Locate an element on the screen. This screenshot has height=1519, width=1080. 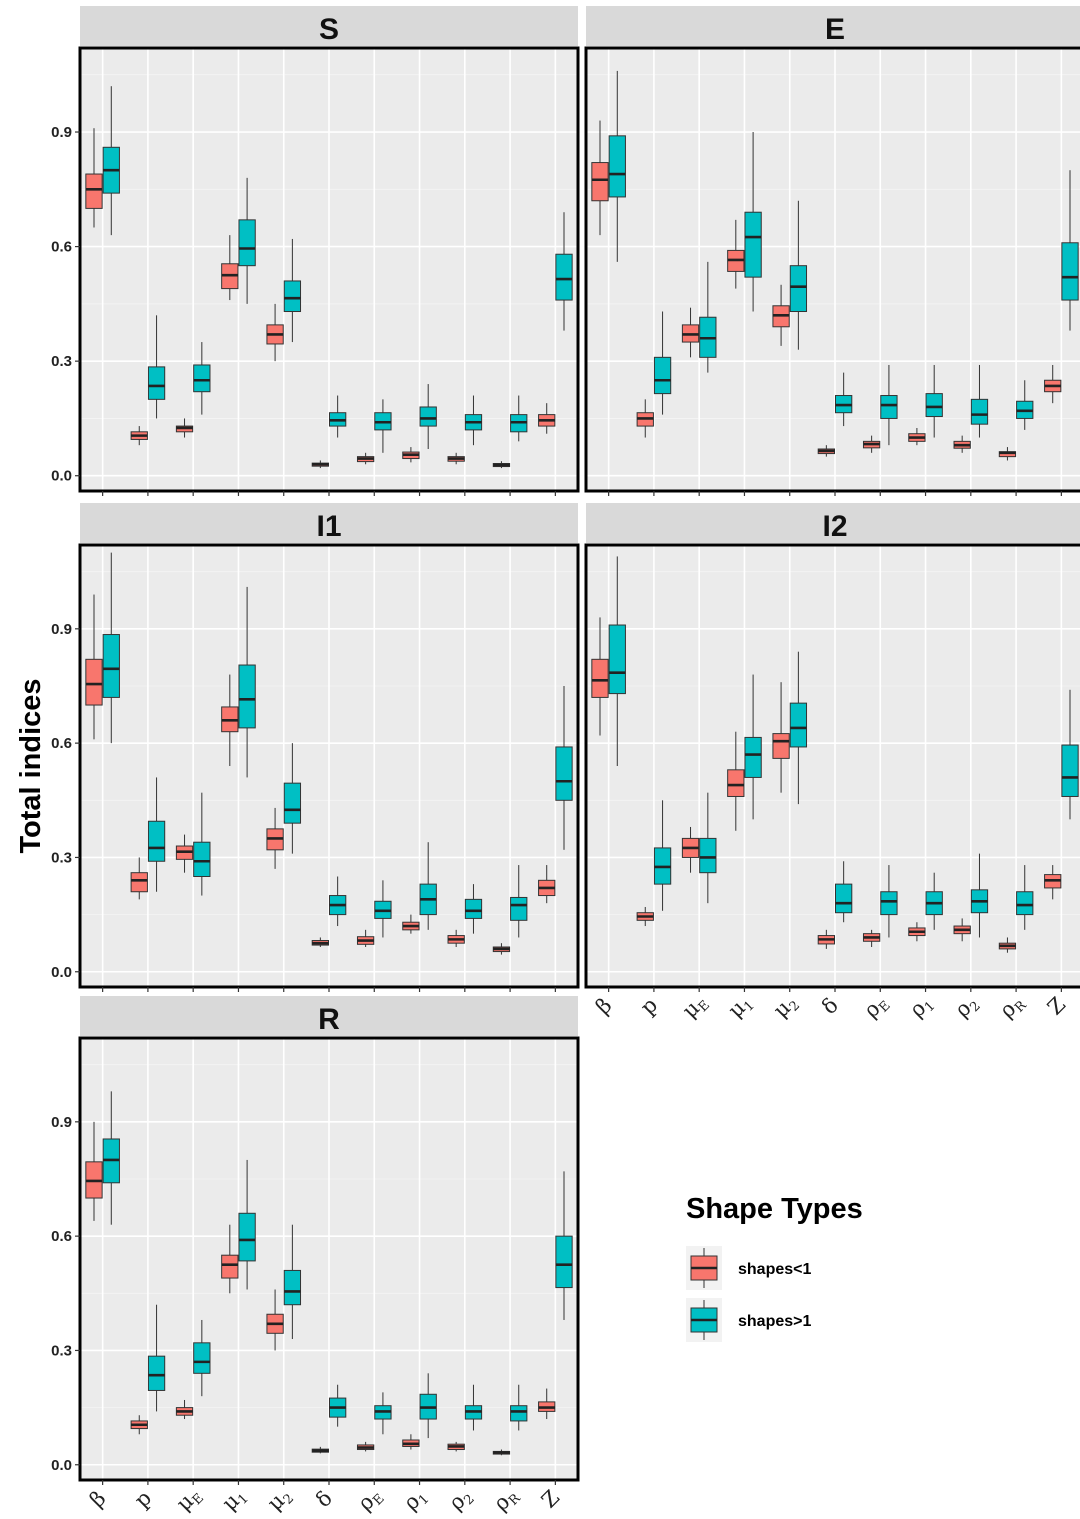
x-tick-label: ρ2 is located at coordinates (967, 1007).